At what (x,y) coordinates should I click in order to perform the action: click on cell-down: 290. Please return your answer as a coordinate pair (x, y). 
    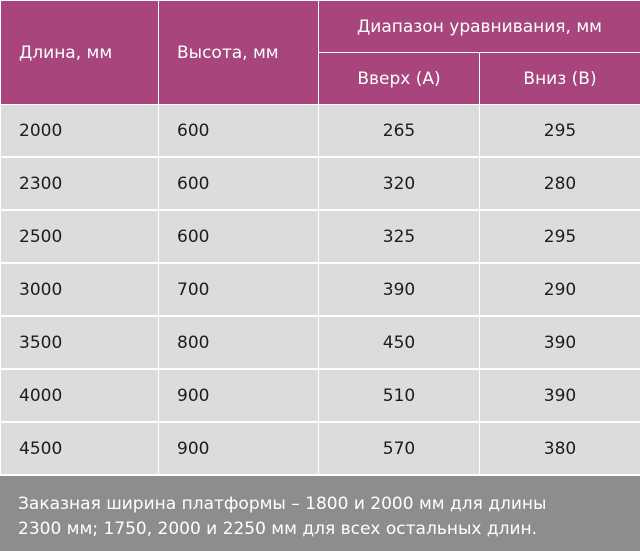
    Looking at the image, I should click on (560, 289).